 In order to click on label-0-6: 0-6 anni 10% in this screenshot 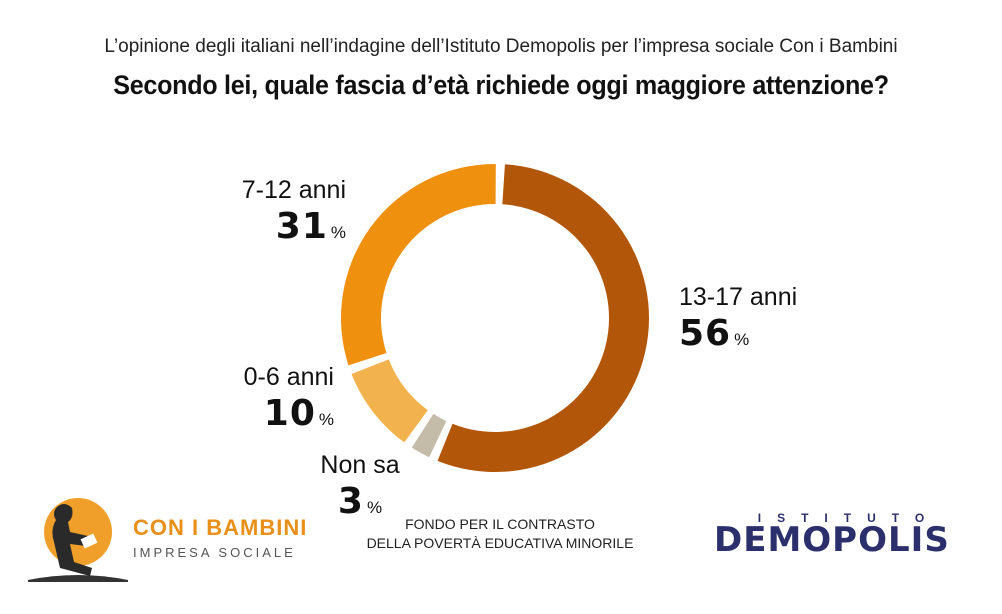, I will do `click(270, 397)`.